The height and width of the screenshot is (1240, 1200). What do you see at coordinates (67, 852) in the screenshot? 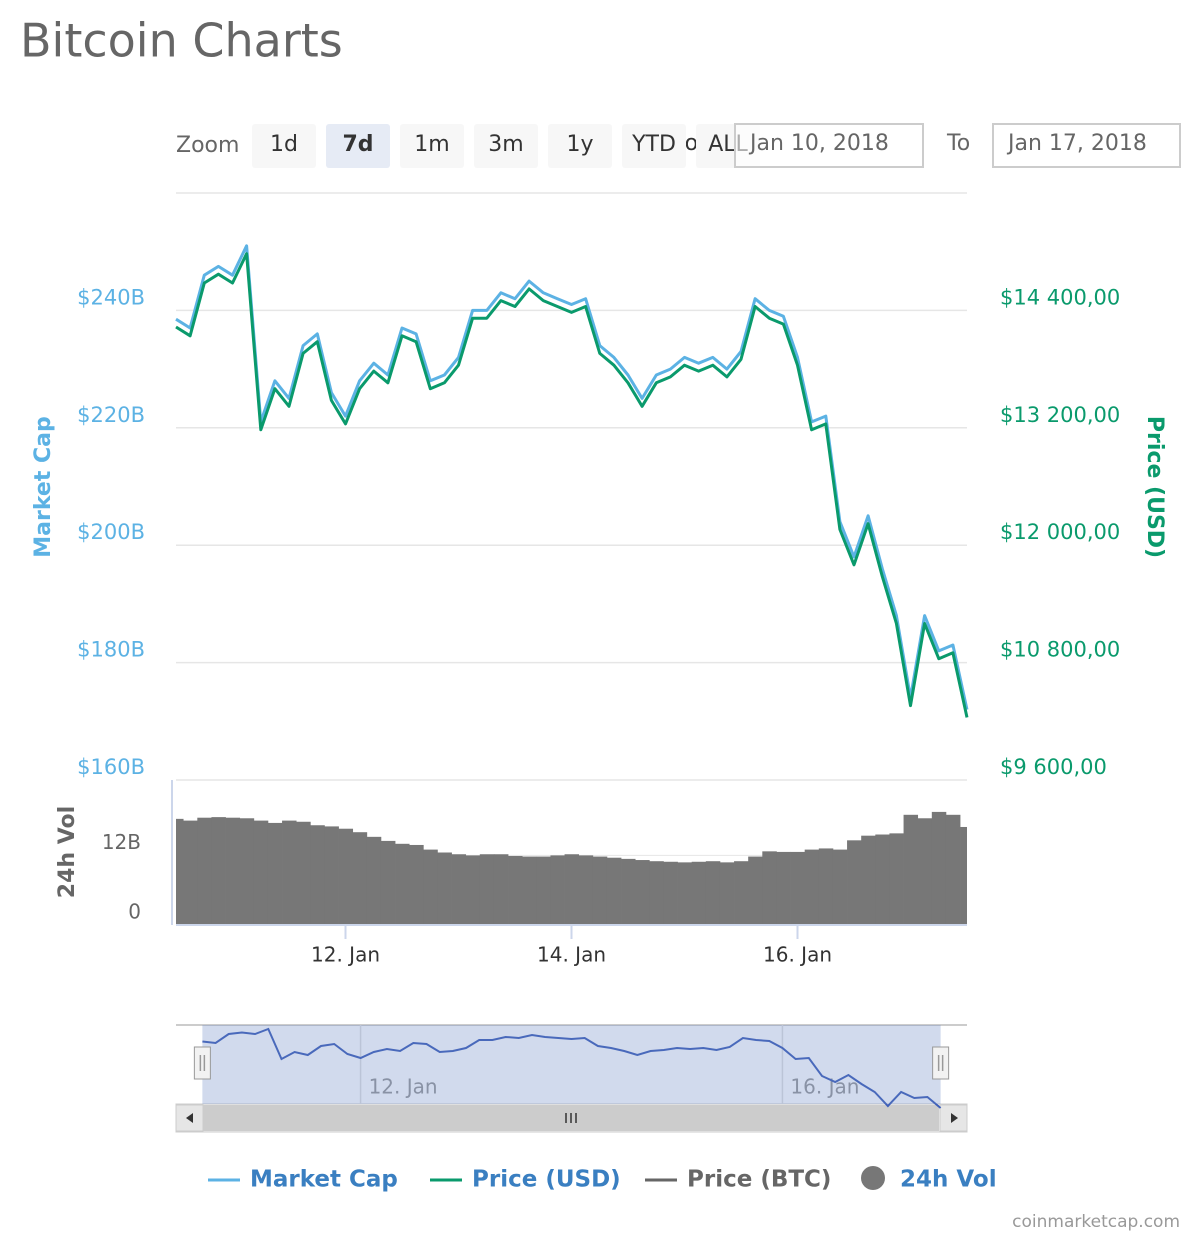
I see `vol-axis-title: 24h Vol` at bounding box center [67, 852].